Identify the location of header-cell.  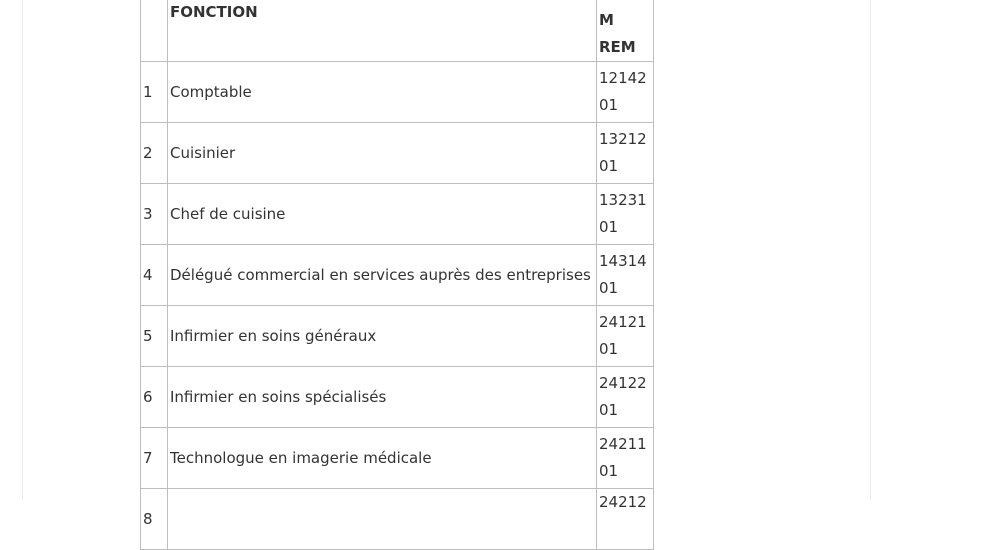
(154, 31).